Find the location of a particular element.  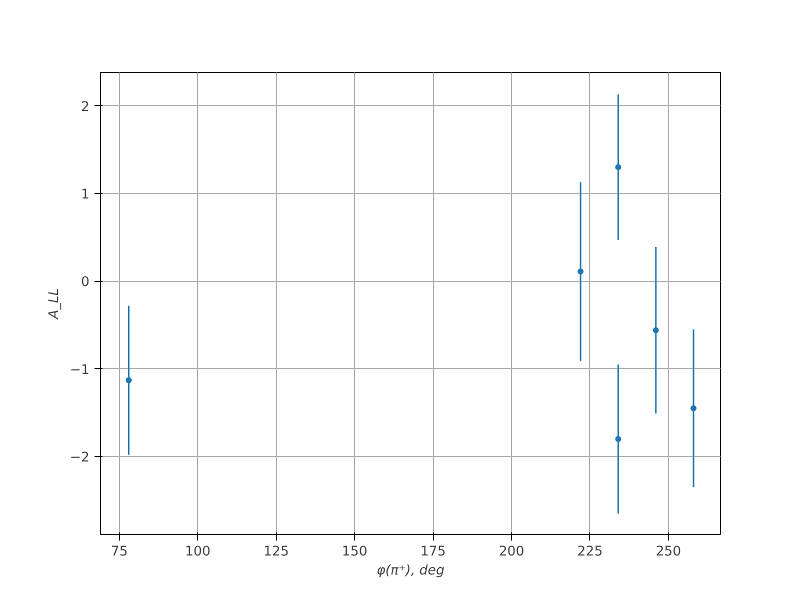

x-tick-label: 200 is located at coordinates (511, 552).